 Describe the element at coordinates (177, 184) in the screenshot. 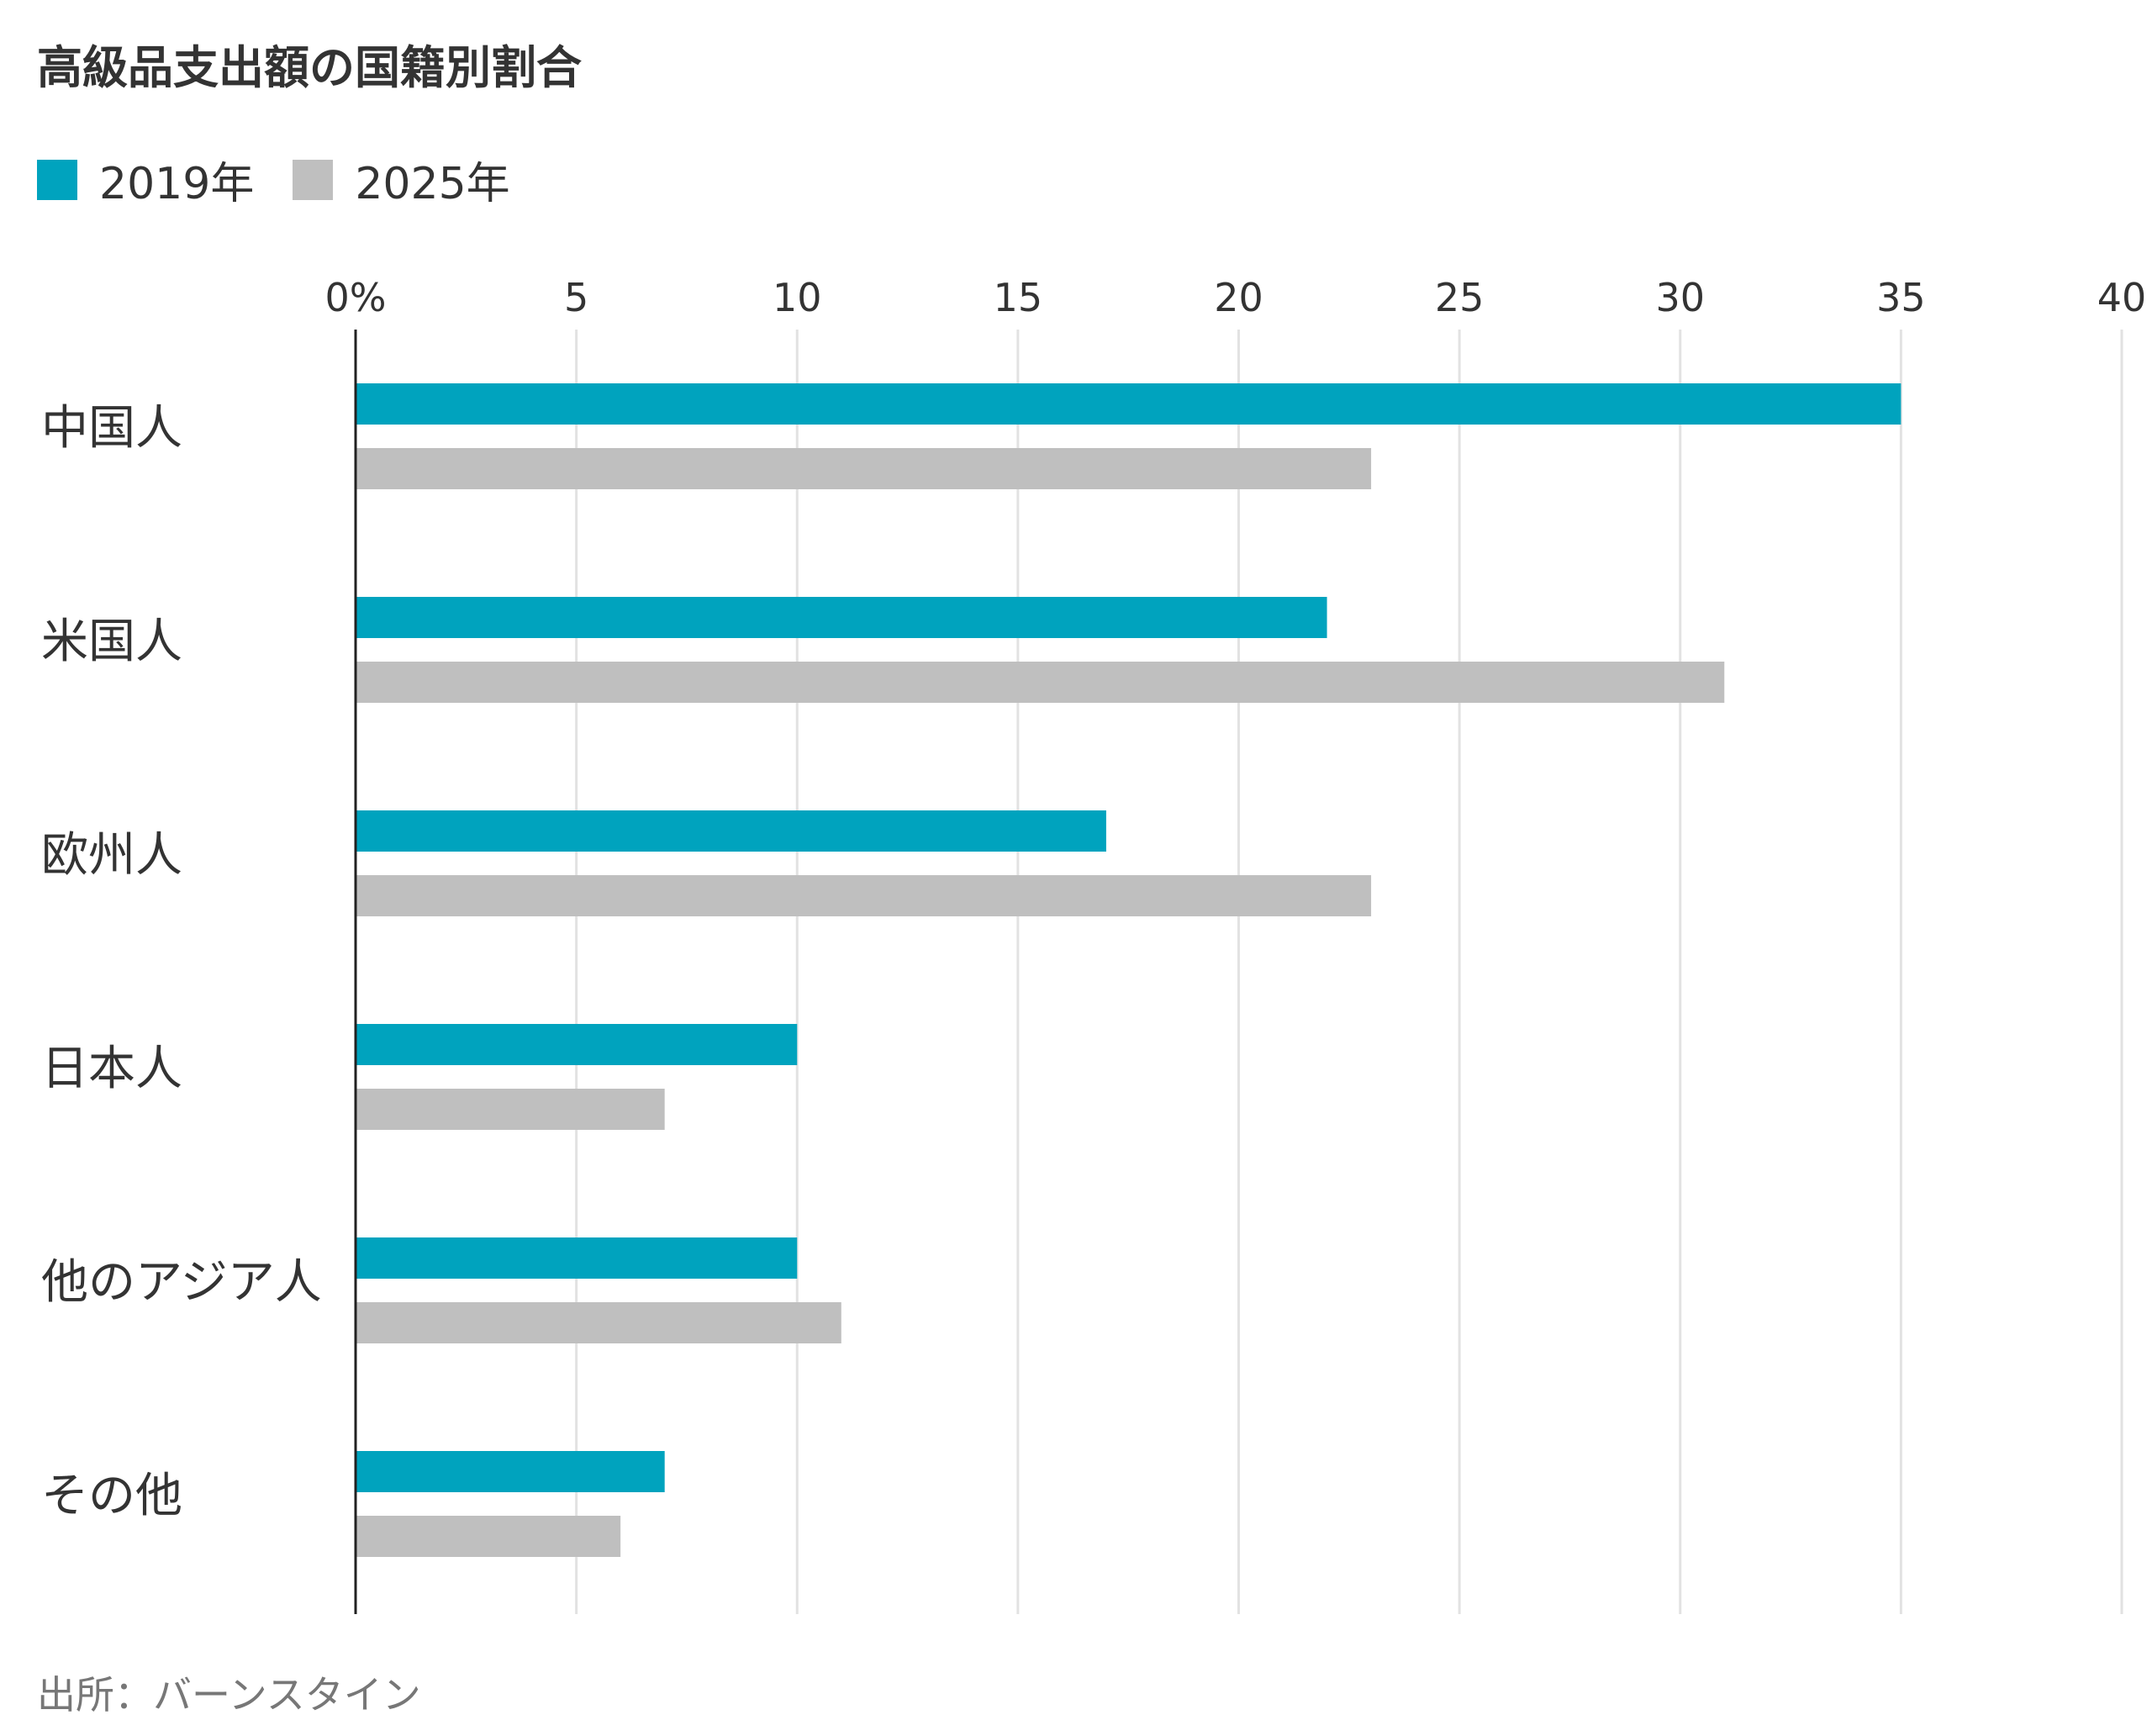

I see `legend-label-2019: 2019年` at that location.